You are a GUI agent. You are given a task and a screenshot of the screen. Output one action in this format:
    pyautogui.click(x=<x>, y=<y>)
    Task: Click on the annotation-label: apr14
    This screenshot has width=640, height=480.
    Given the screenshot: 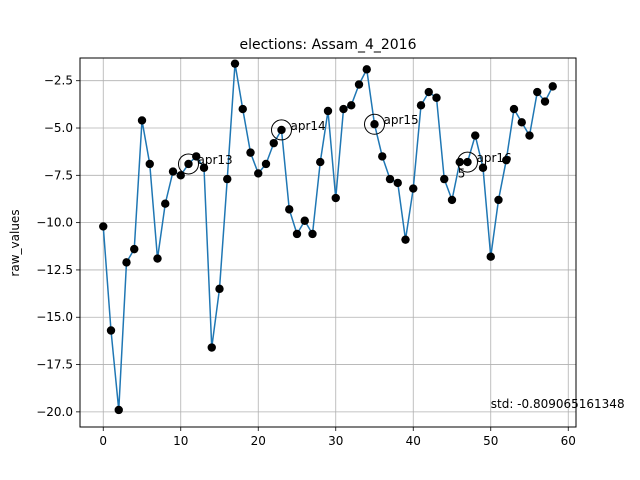 What is the action you would take?
    pyautogui.click(x=308, y=126)
    